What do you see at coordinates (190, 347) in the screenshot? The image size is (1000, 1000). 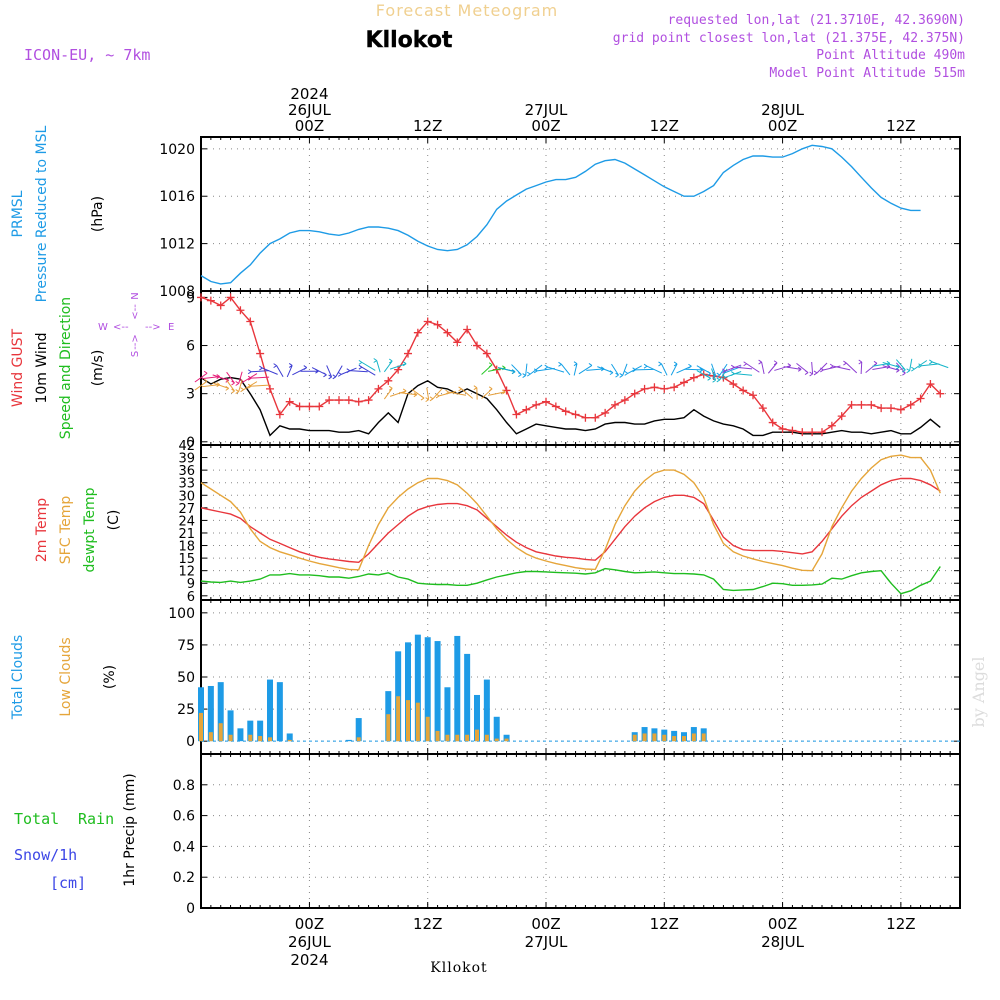 I see `y-tick-label: 6` at bounding box center [190, 347].